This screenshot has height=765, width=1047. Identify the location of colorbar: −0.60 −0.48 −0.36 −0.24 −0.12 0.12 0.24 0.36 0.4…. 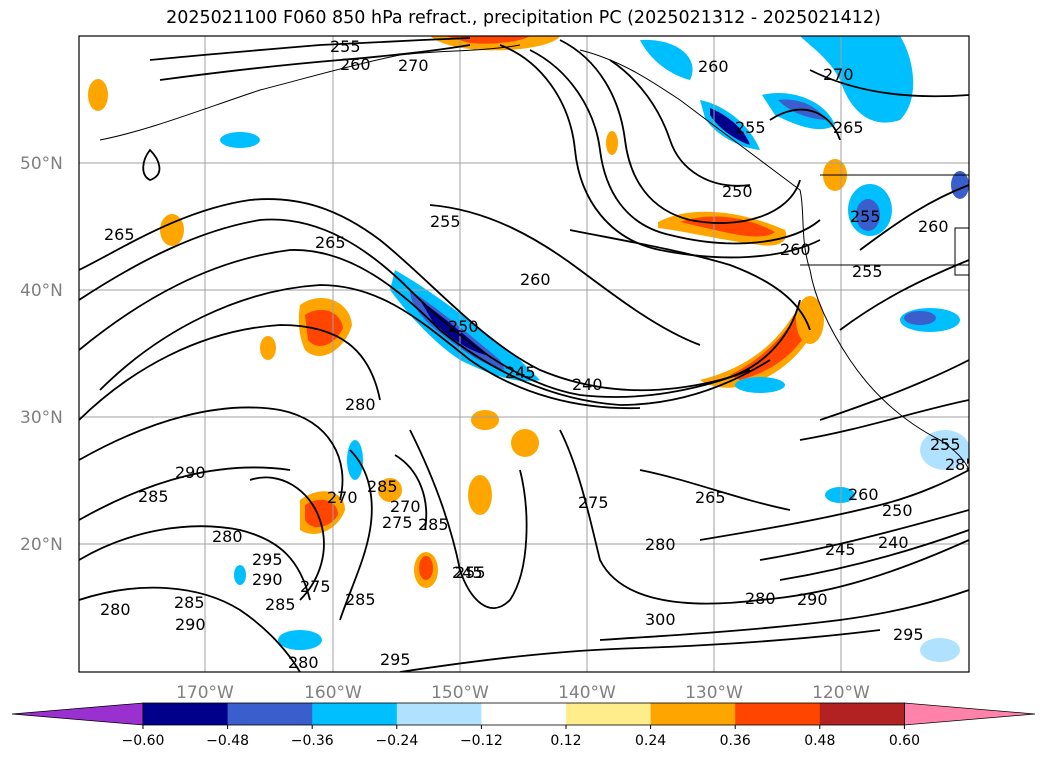
(523, 725).